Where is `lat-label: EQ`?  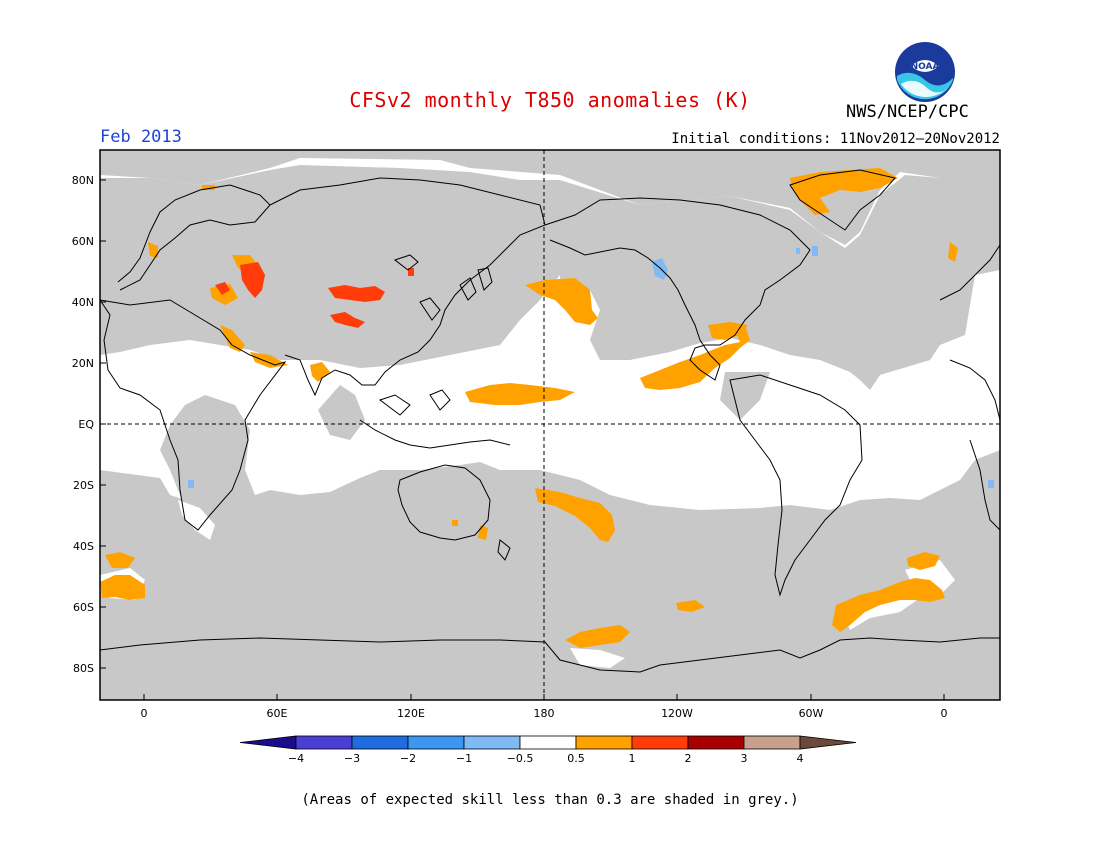
lat-label: EQ is located at coordinates (86, 424).